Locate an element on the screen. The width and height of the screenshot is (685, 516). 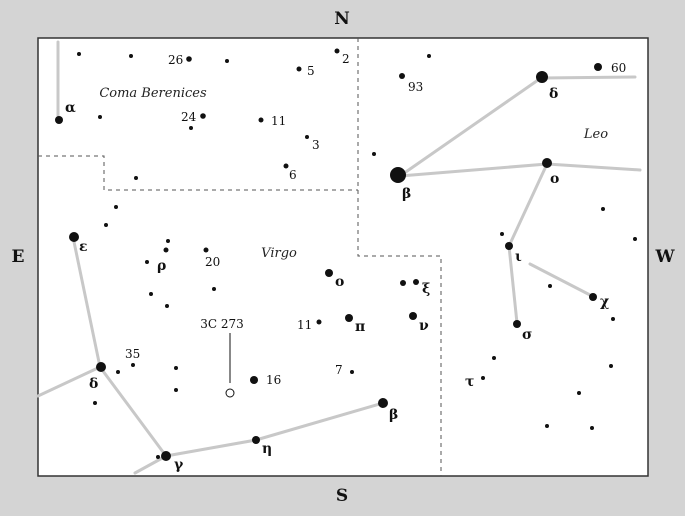
stick-gamma-south is located at coordinates (150, 464).